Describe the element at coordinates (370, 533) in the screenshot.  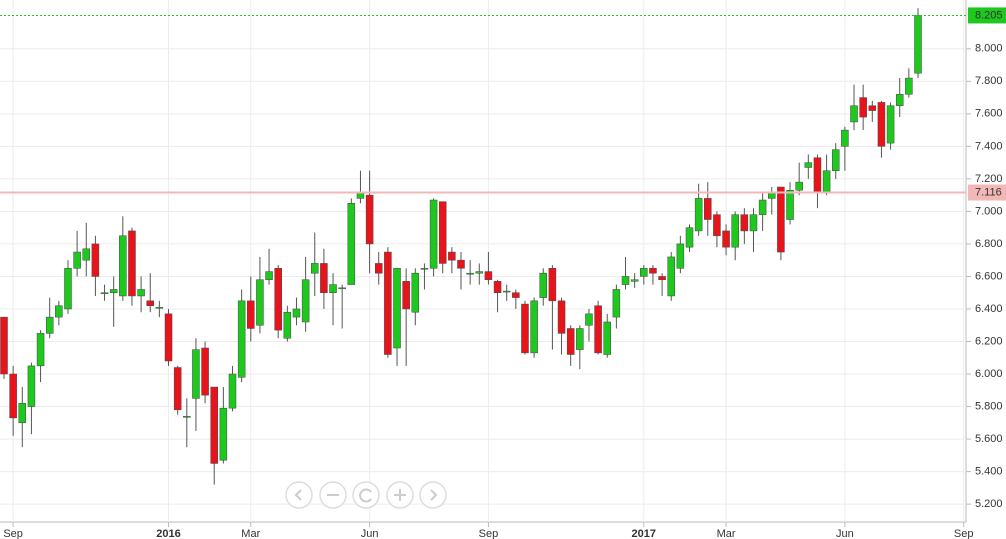
I see `x-tick-label: Jun` at that location.